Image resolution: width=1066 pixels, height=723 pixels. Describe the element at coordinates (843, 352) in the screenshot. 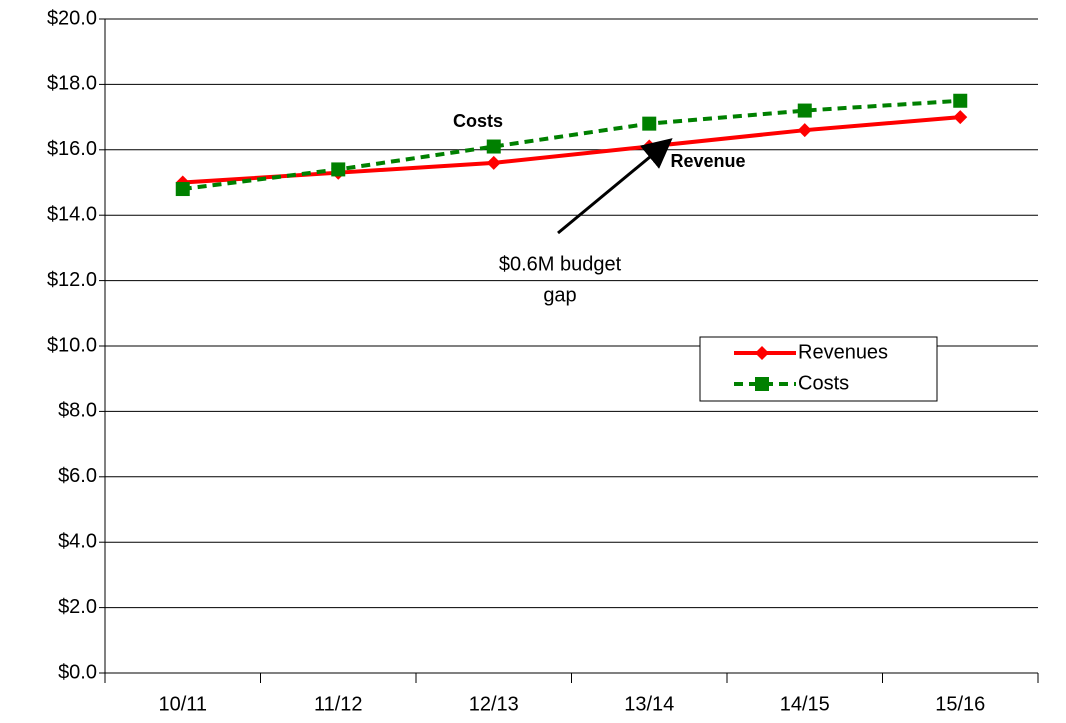

I see `legend-label: Revenues` at that location.